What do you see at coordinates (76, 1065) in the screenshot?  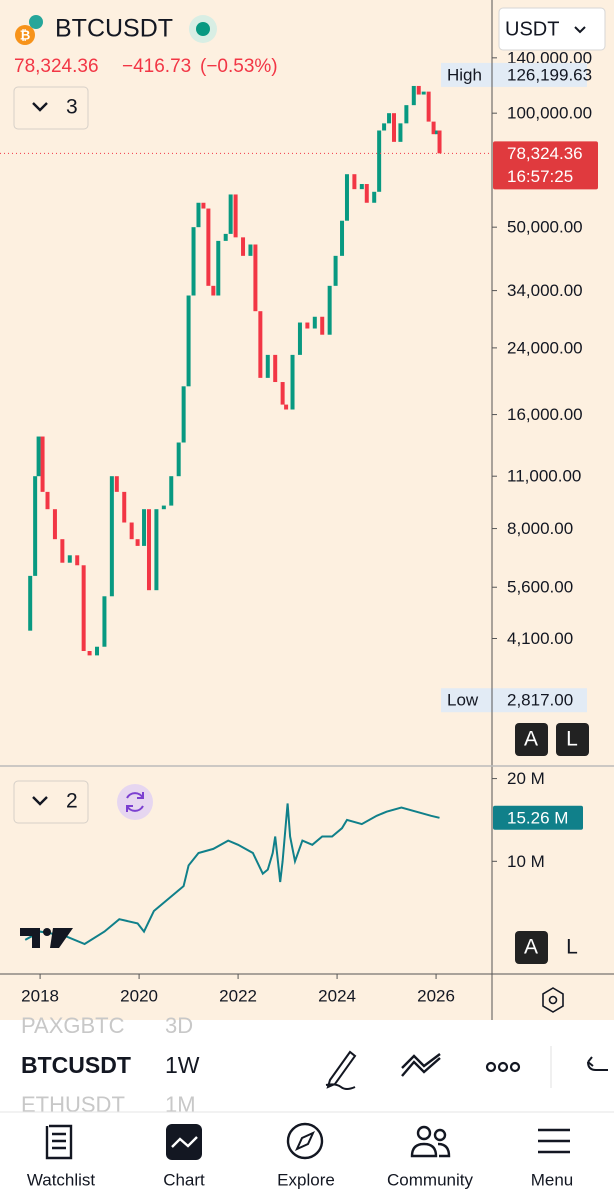 I see `symbol-current: BTCUSDT` at bounding box center [76, 1065].